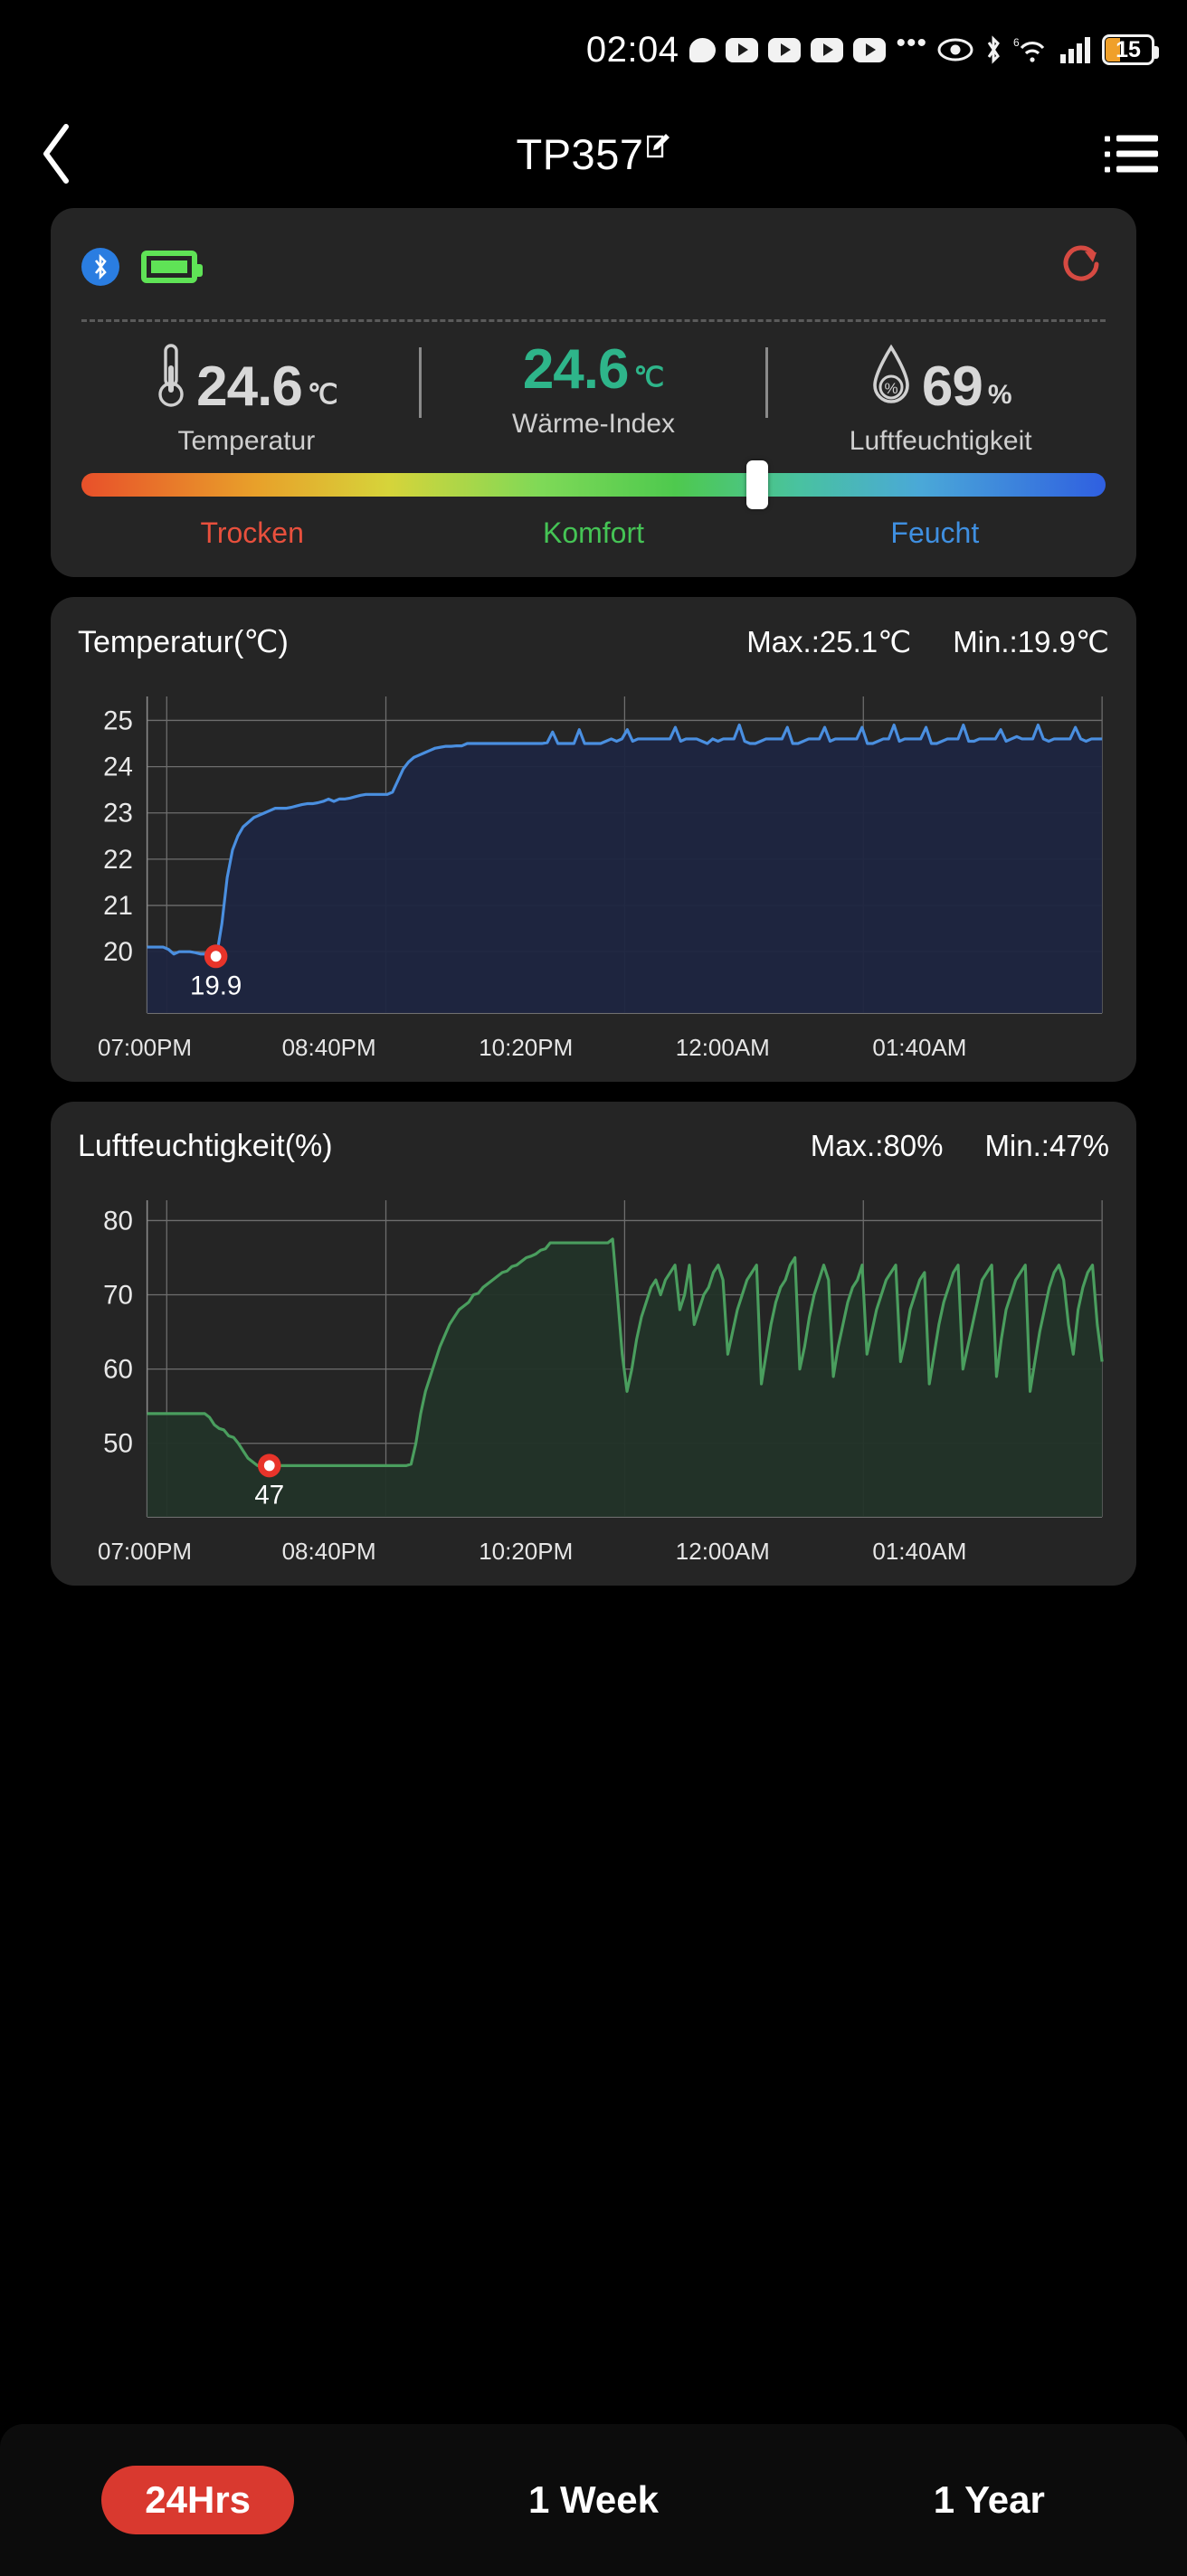 Image resolution: width=1187 pixels, height=2576 pixels. I want to click on tab-1week-label: 1 Week, so click(593, 2500).